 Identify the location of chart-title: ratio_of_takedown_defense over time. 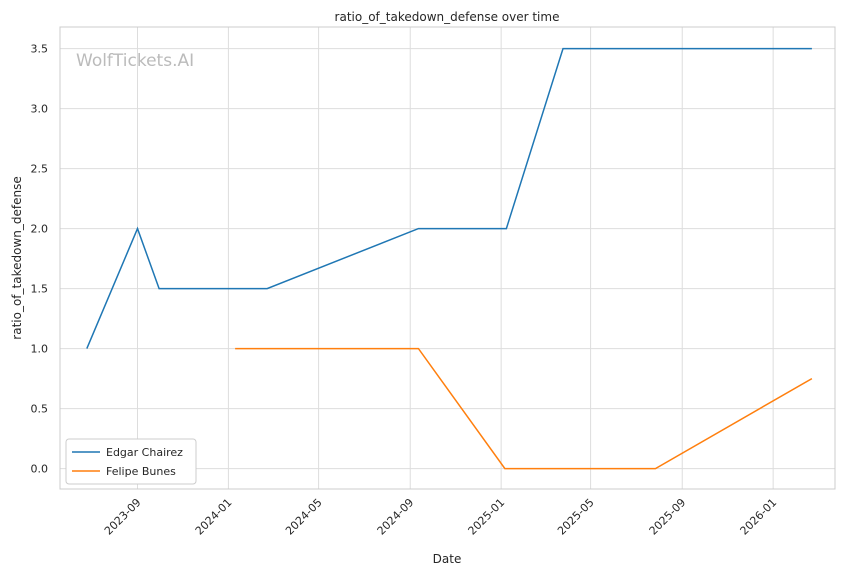
(447, 17).